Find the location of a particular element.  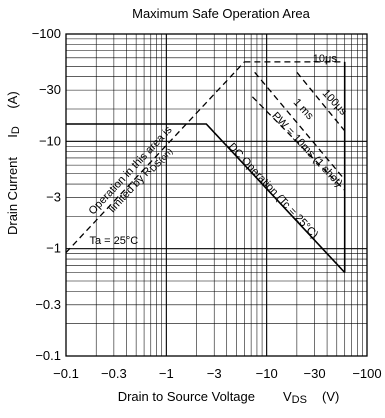

x-tick-label: −3 is located at coordinates (214, 373).